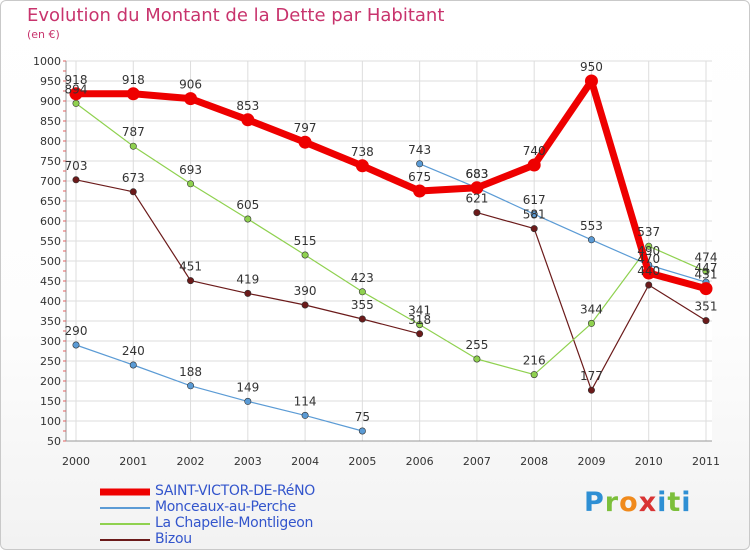 This screenshot has width=750, height=550. I want to click on x-tick-label: 2009, so click(591, 461).